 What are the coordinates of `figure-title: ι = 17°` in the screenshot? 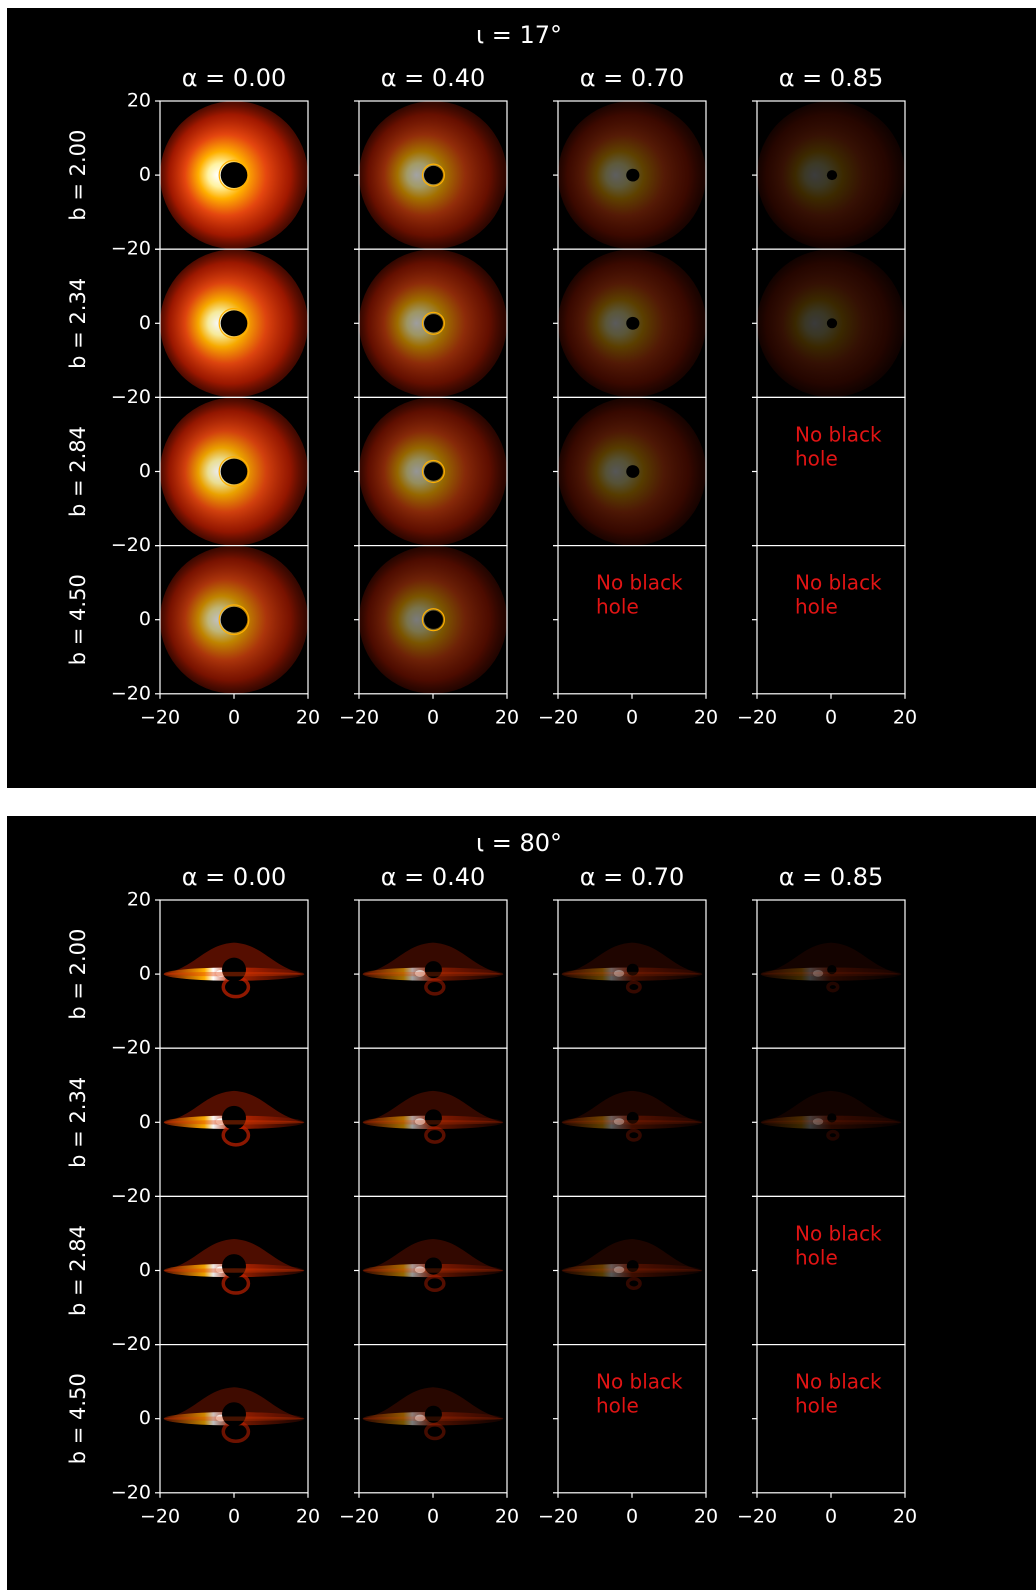 It's located at (519, 35).